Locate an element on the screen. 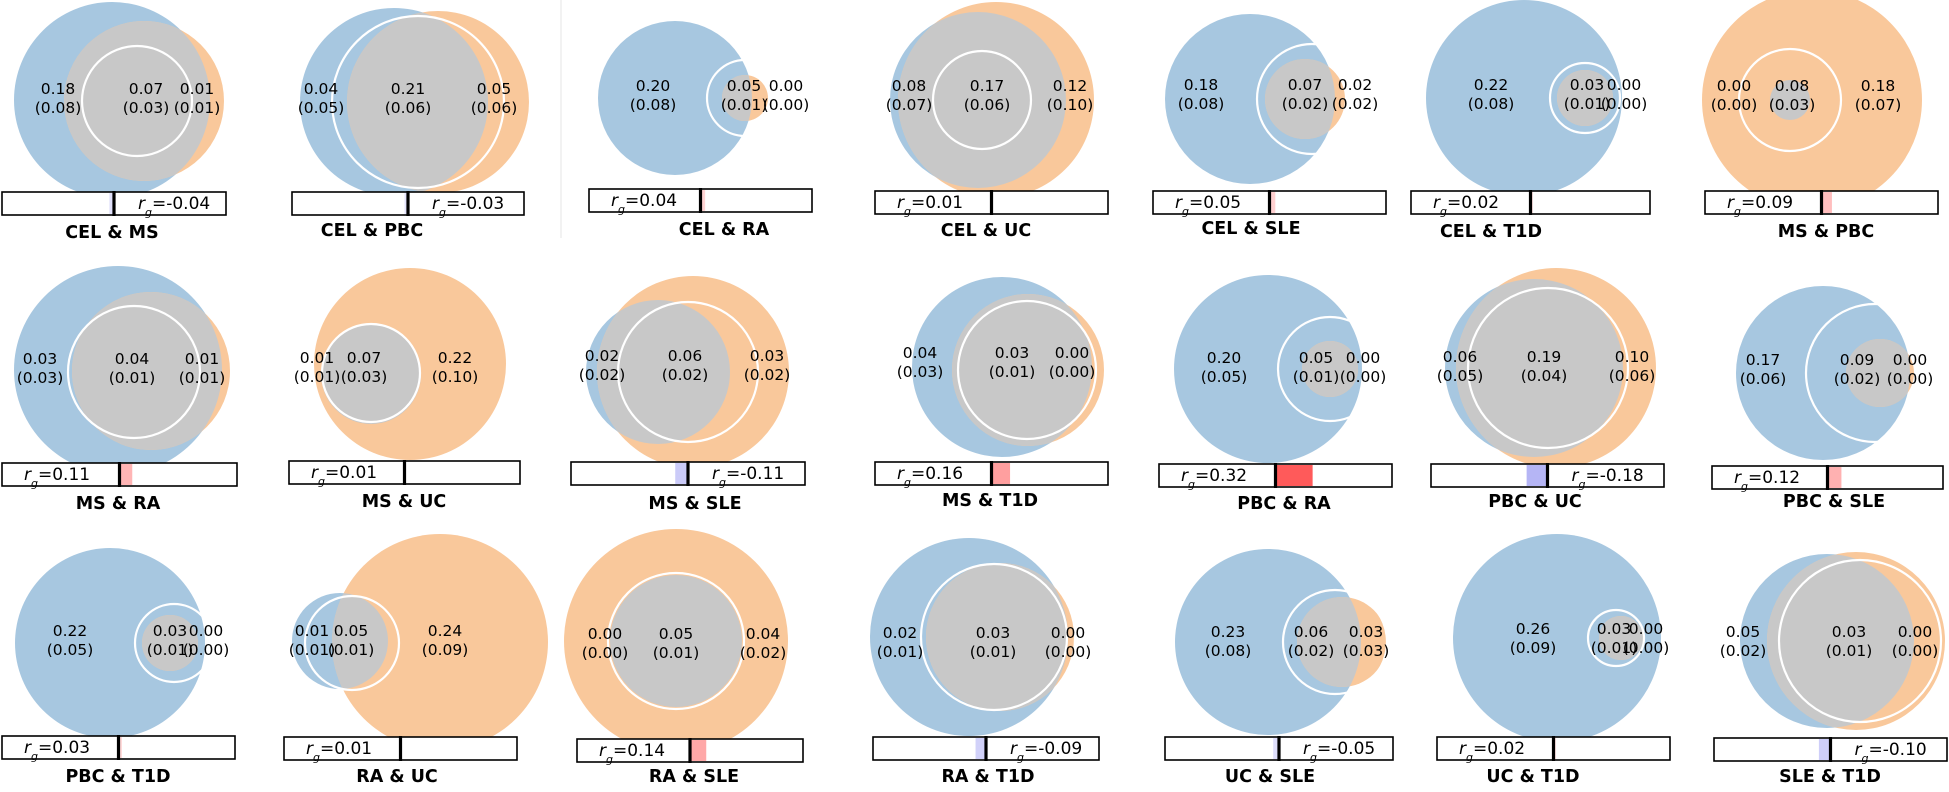  rg-value-label: rg=0.09 is located at coordinates (1760, 205).